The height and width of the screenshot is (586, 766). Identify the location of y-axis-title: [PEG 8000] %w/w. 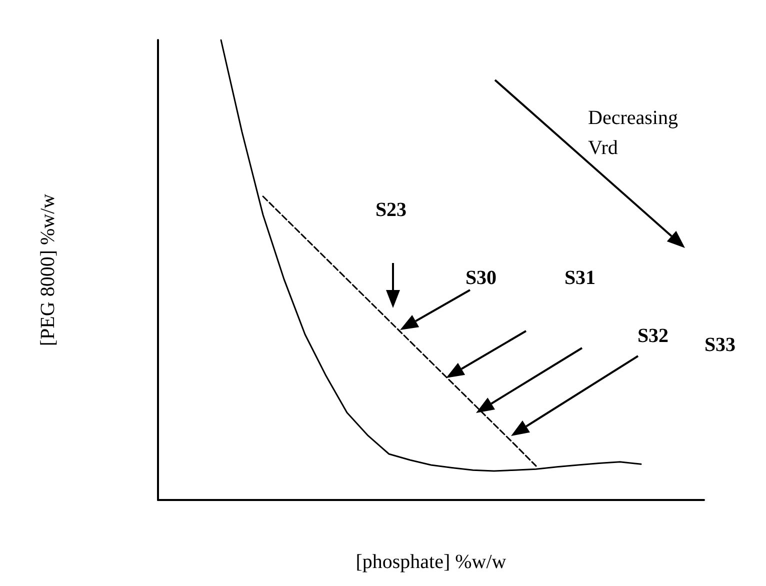
(48, 269).